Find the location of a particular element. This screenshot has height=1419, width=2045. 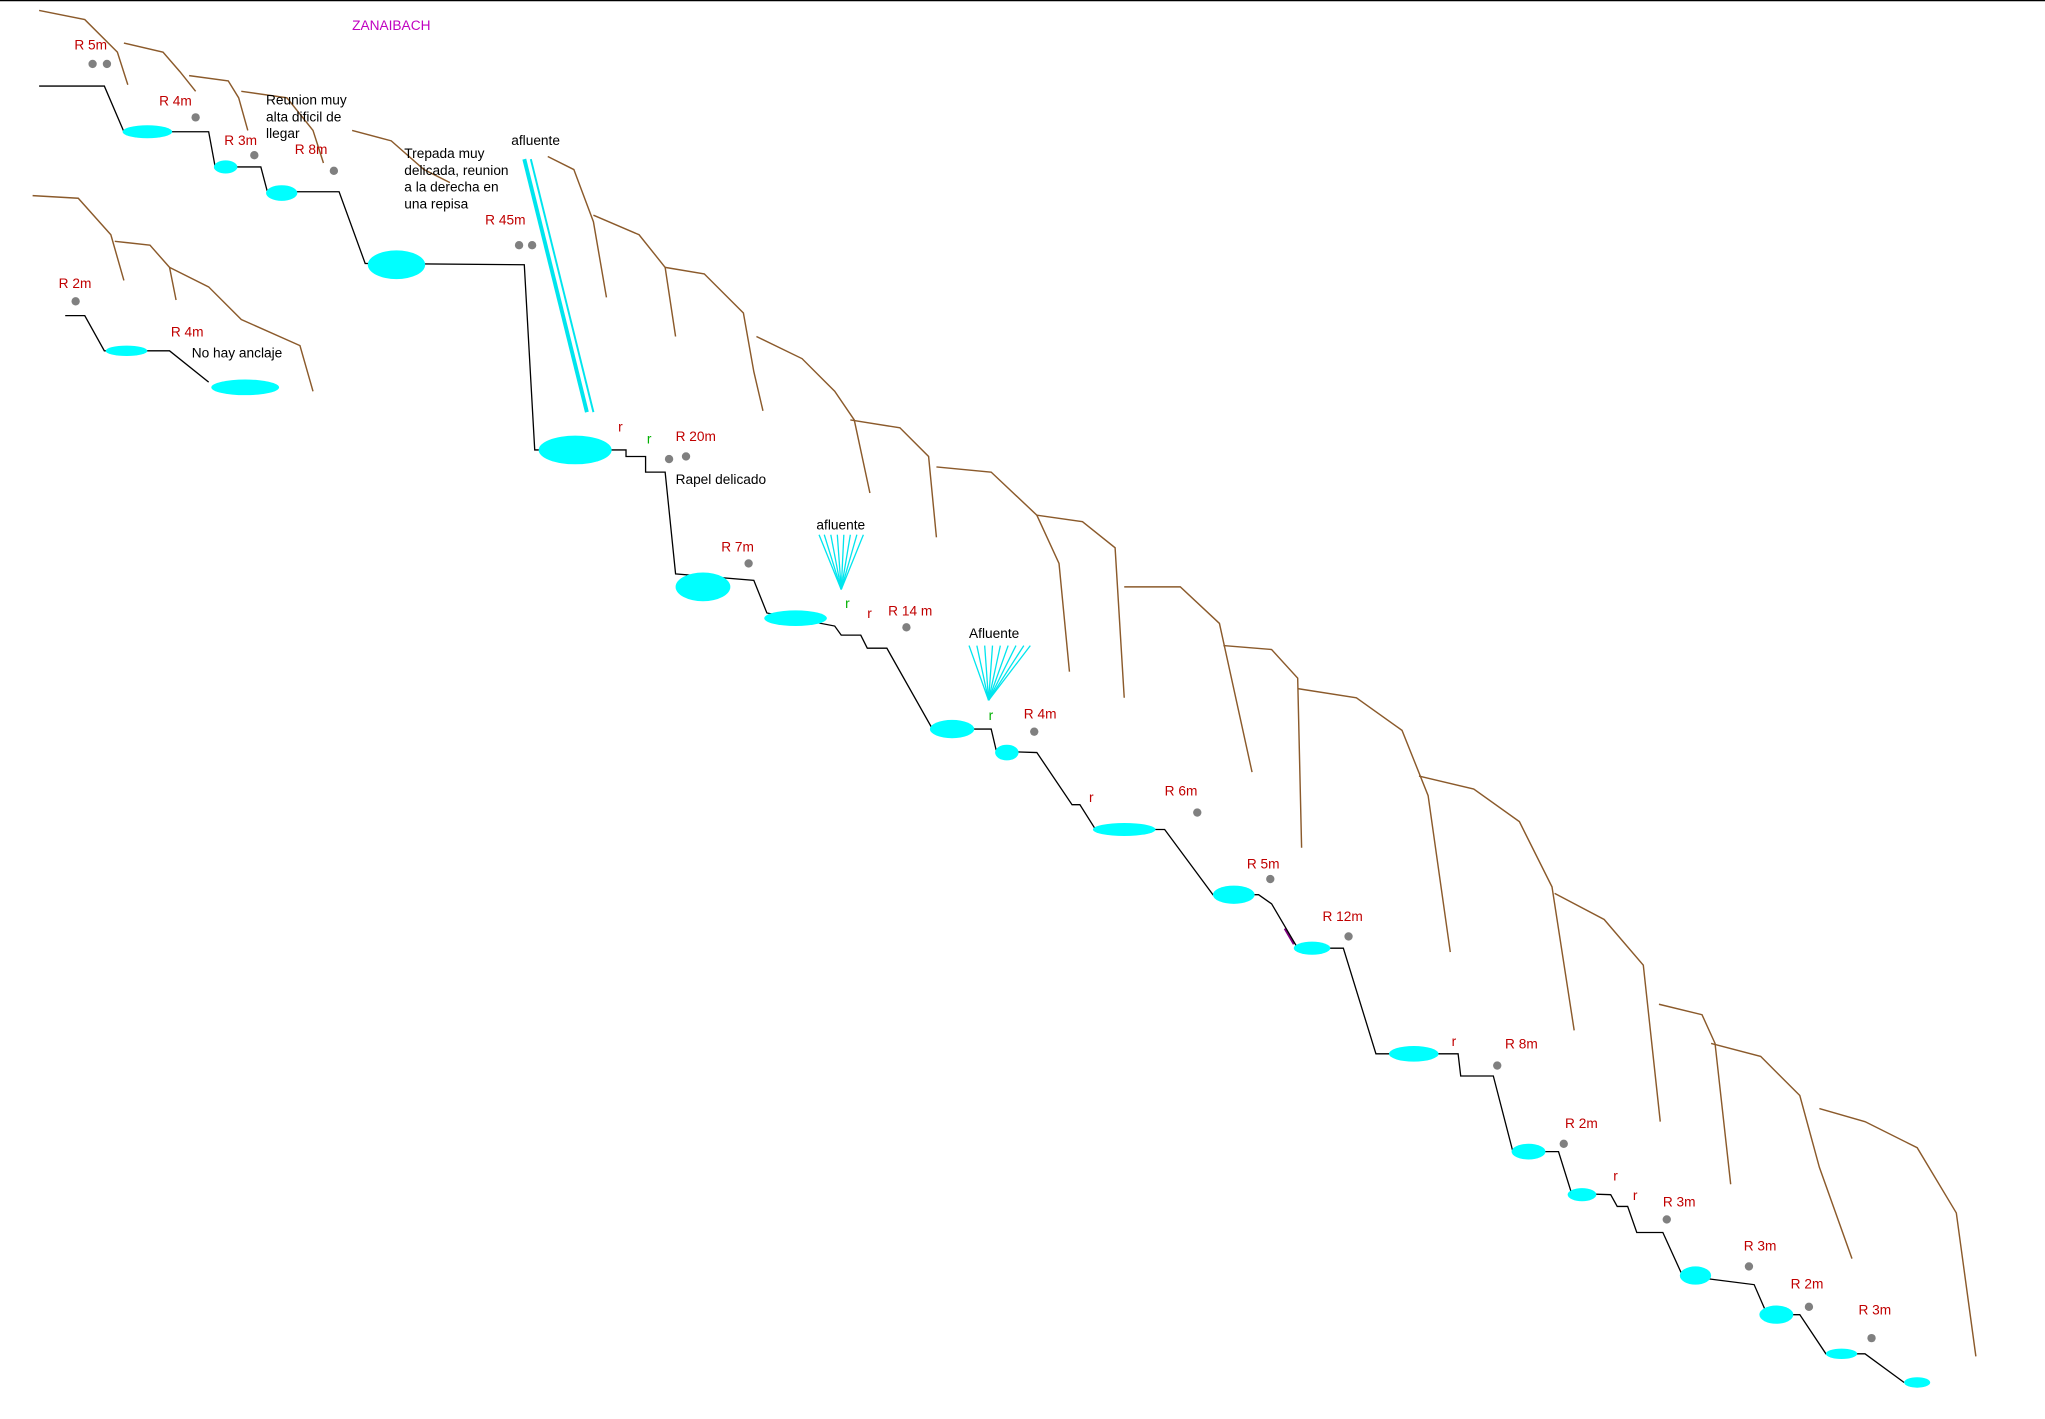

rappel-label: R 8m is located at coordinates (311, 149).